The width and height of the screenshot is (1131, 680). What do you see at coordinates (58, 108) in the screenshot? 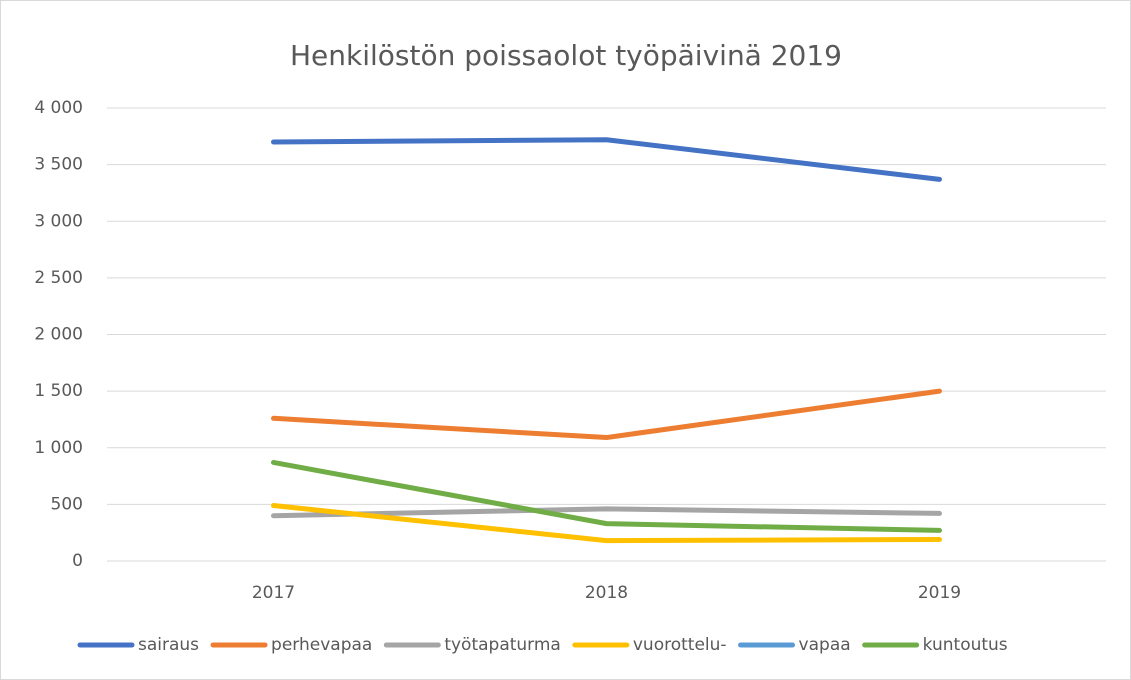
I see `y-tick-label: 4 000` at bounding box center [58, 108].